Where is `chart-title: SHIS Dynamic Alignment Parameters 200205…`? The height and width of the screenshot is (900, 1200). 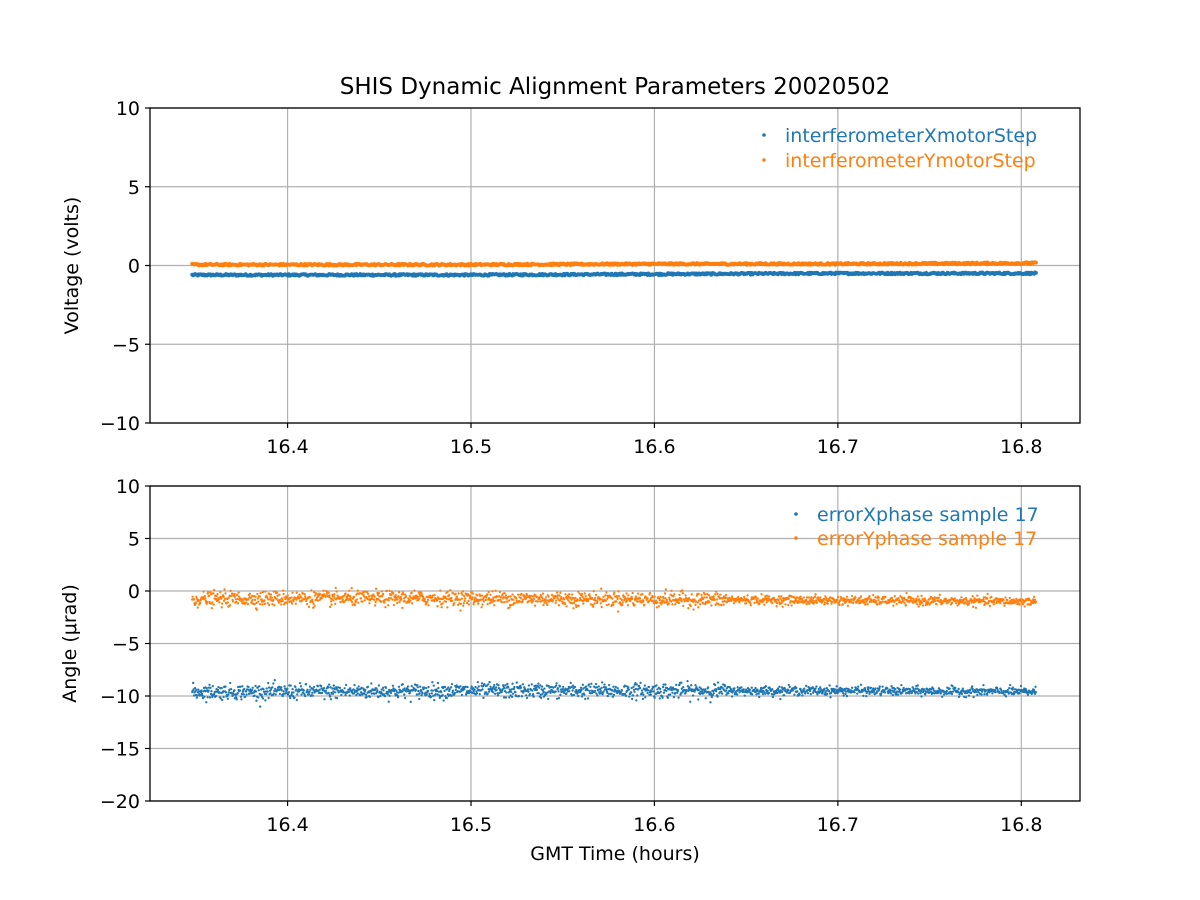
chart-title: SHIS Dynamic Alignment Parameters 200205… is located at coordinates (615, 87).